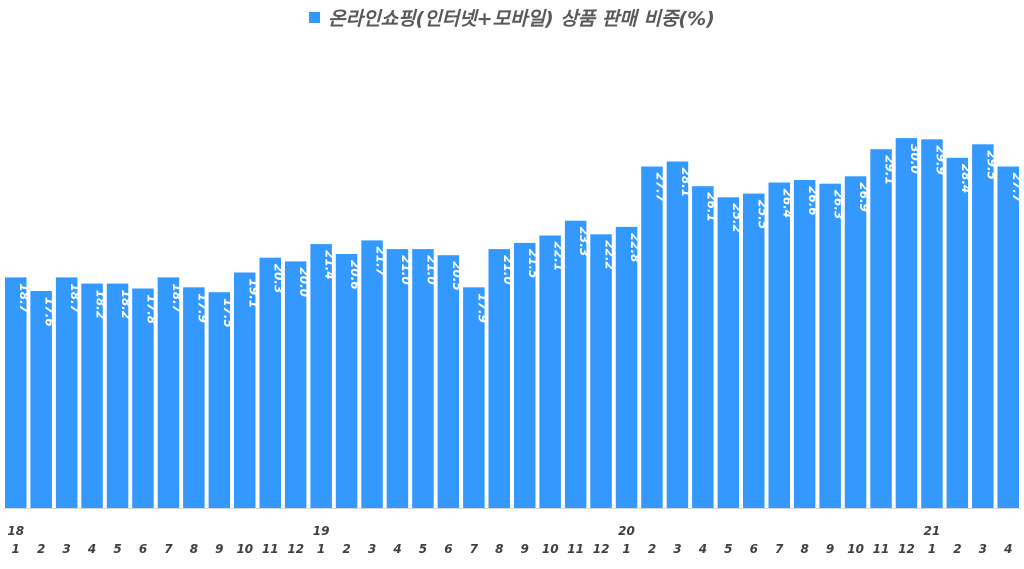  What do you see at coordinates (940, 160) in the screenshot?
I see `data-label: 29.9` at bounding box center [940, 160].